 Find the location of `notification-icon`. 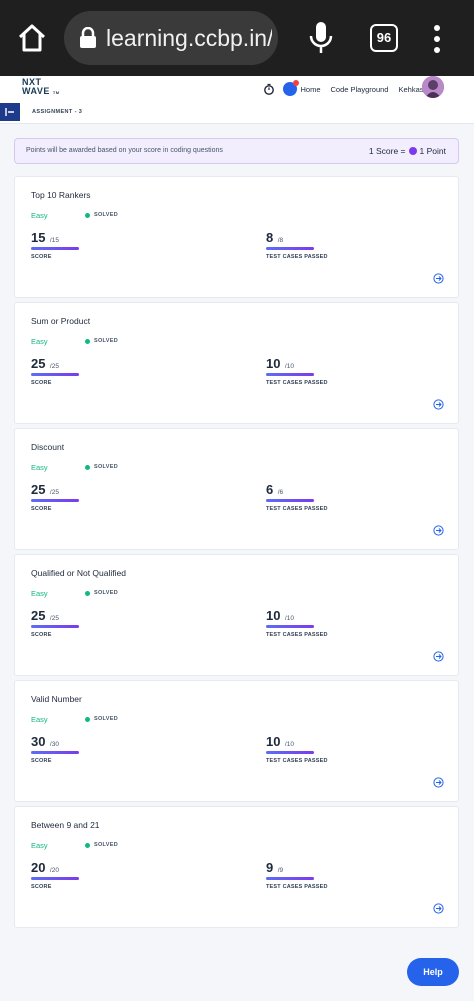

notification-icon is located at coordinates (291, 88).